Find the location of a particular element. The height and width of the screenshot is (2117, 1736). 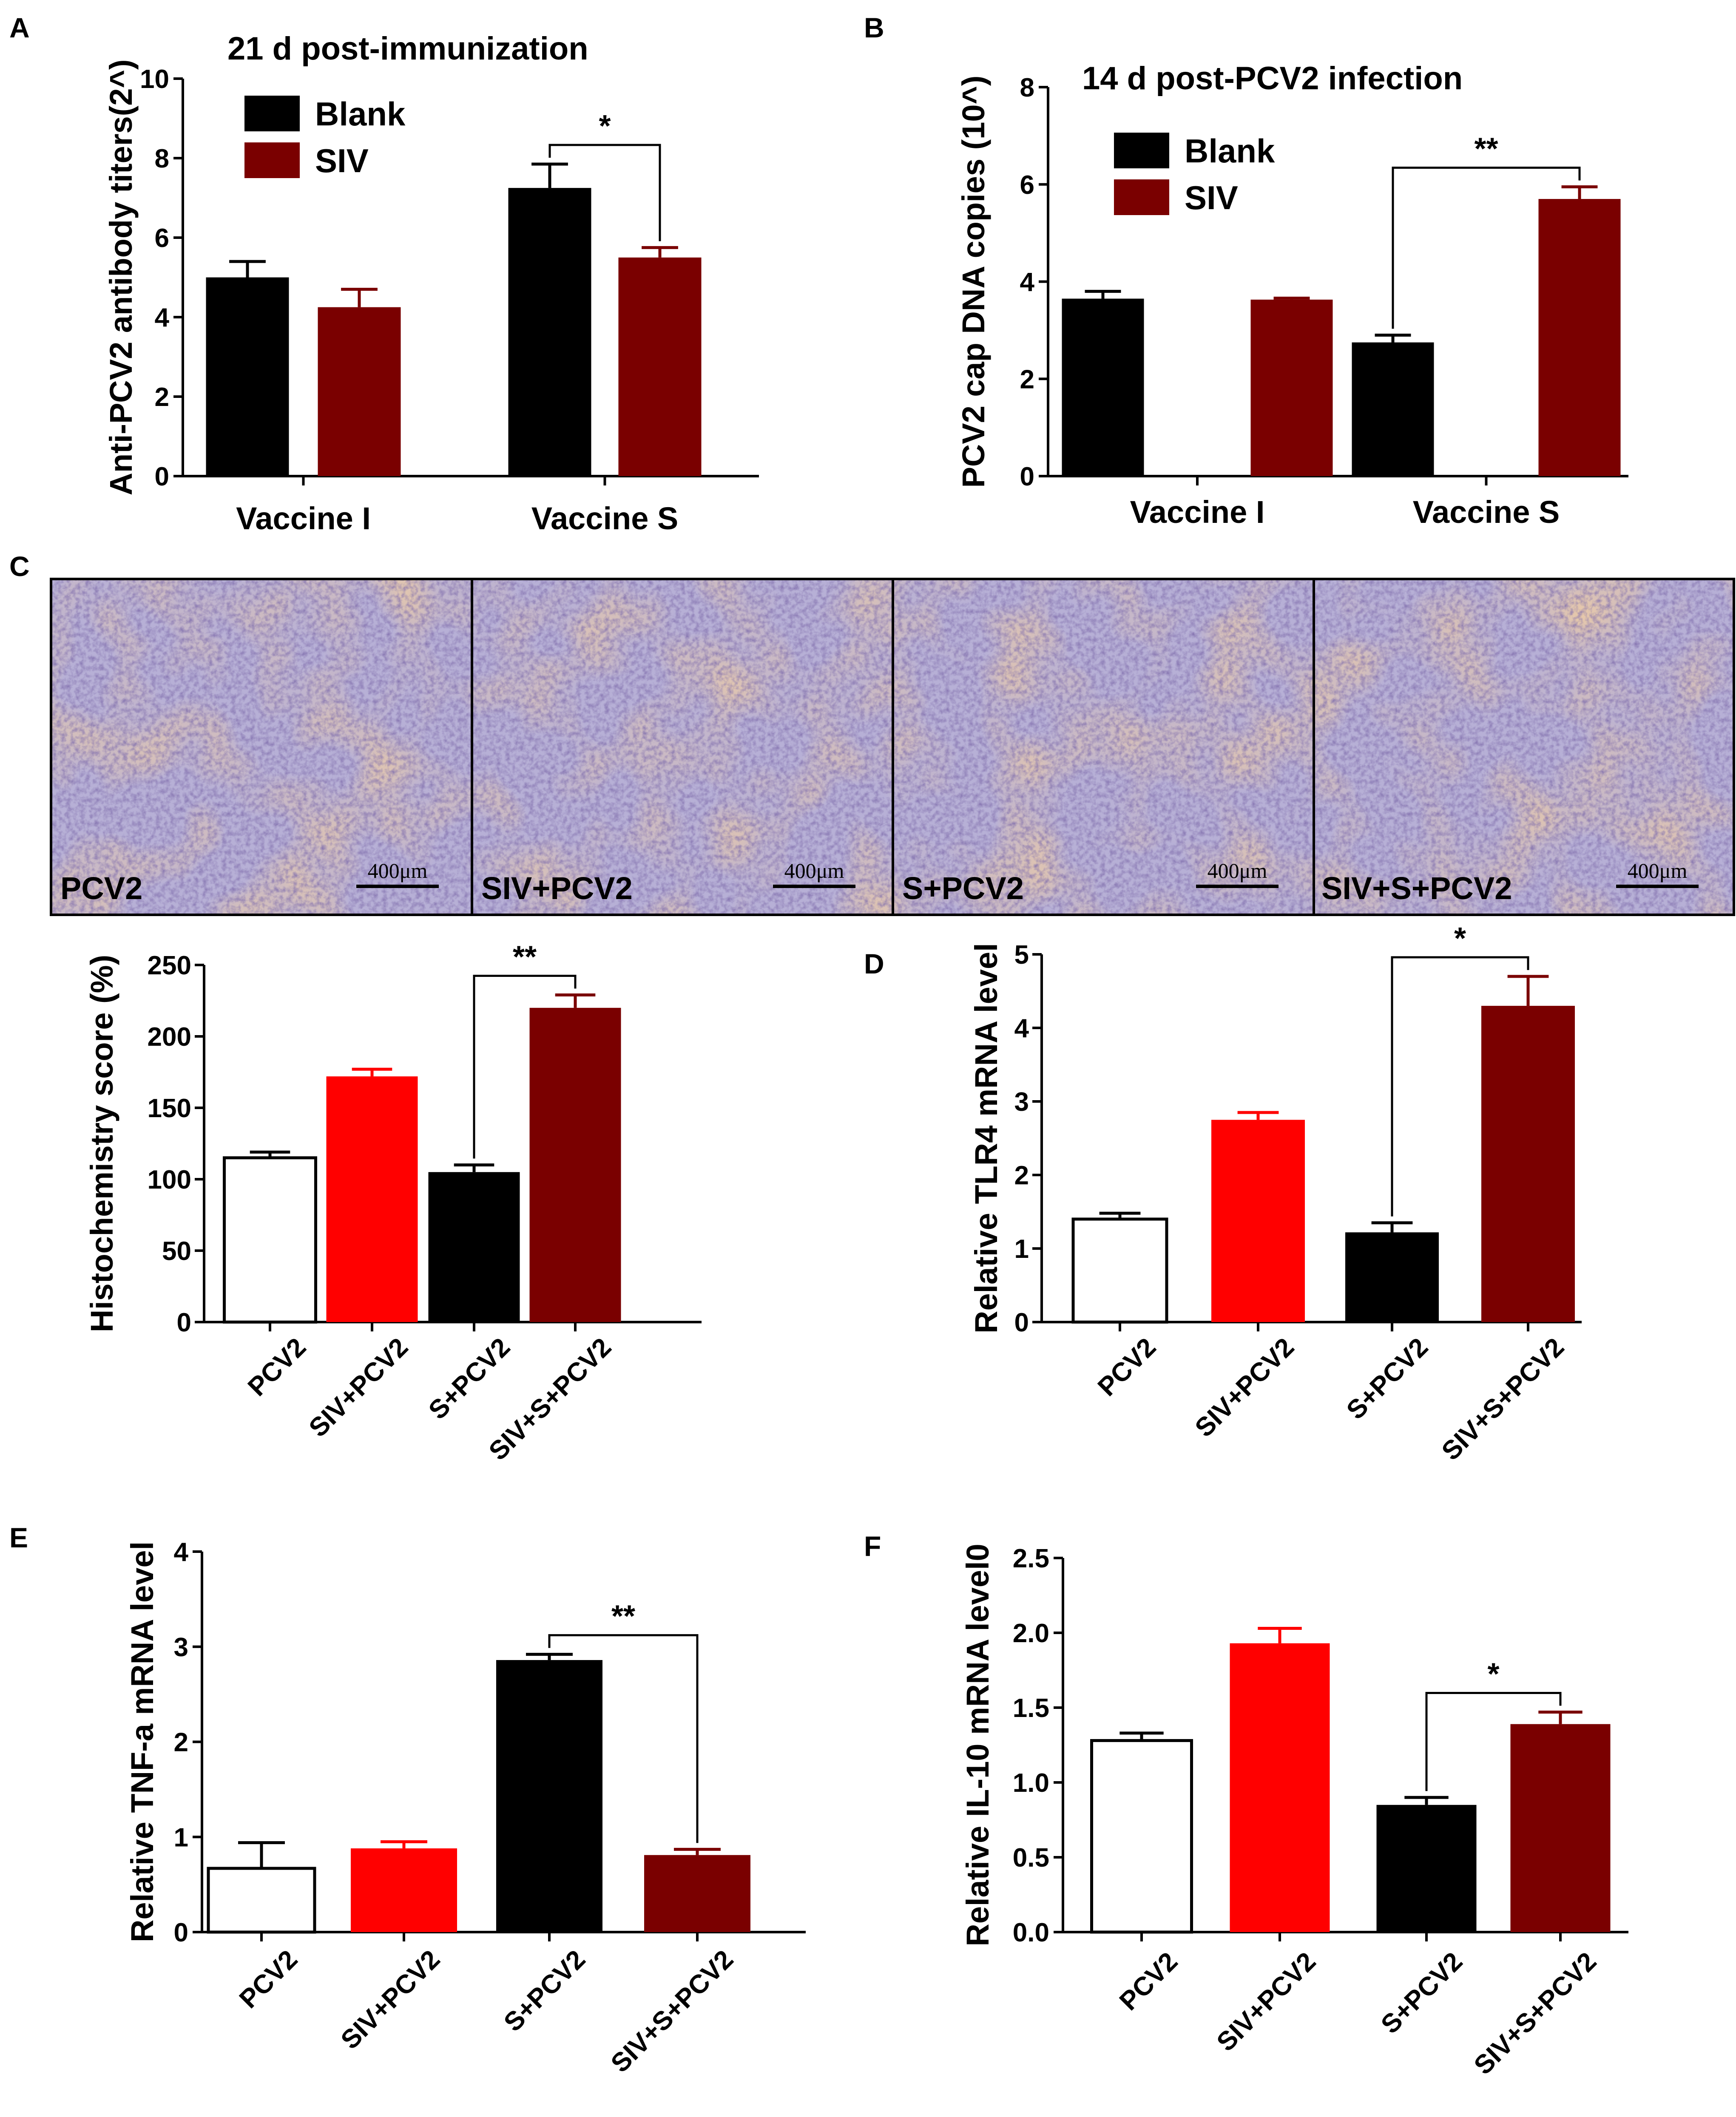

y-axis-title: PCV2 cap DNA copies (10^) is located at coordinates (974, 282).